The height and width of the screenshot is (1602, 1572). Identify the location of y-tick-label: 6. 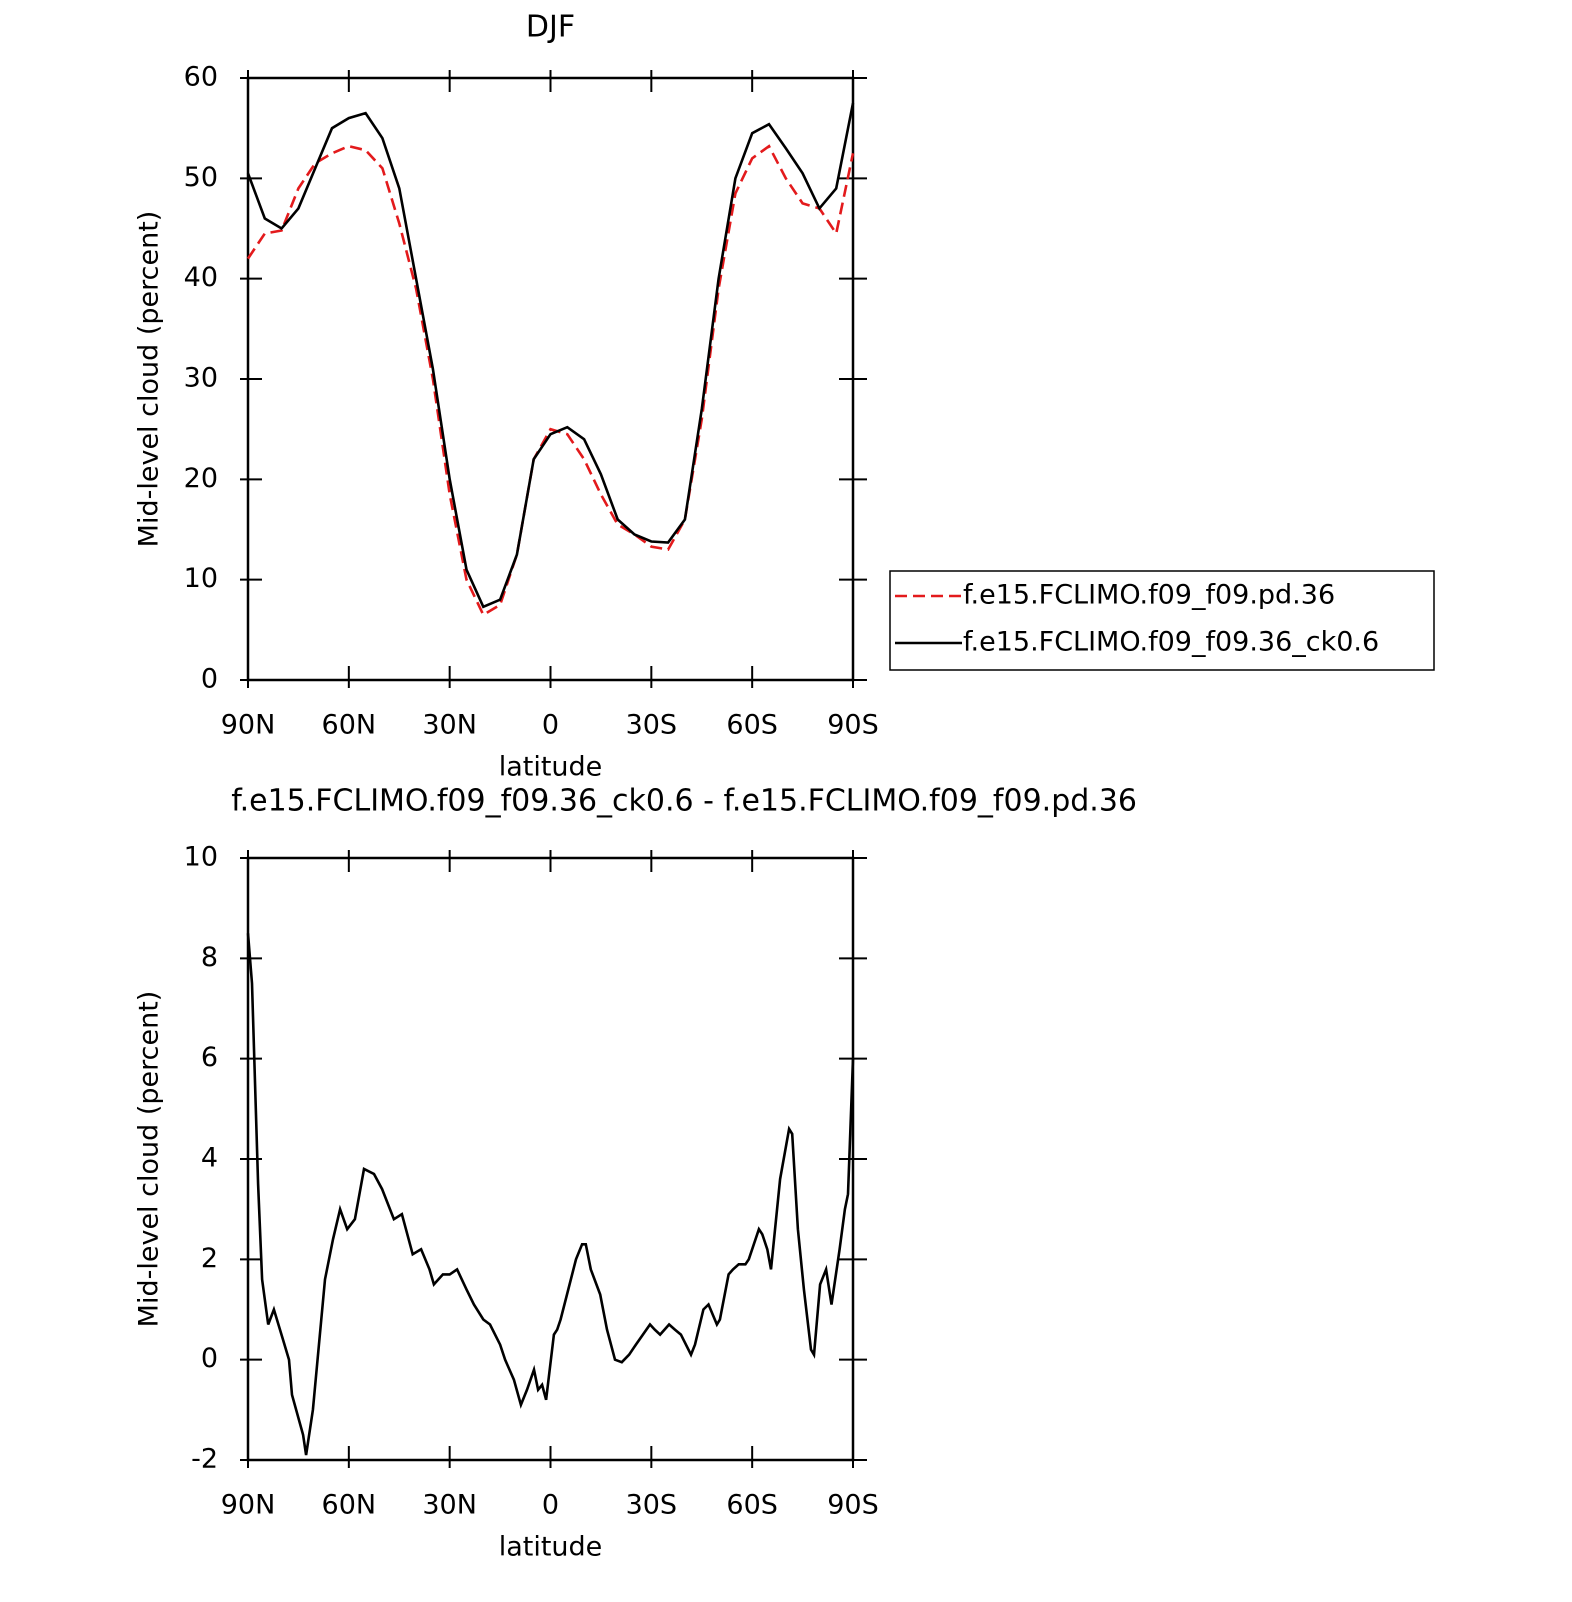
(209, 1057).